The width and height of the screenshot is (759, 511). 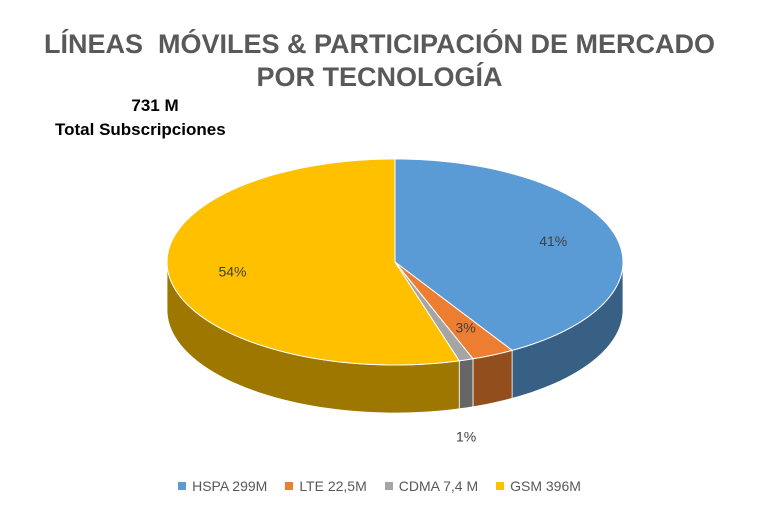 What do you see at coordinates (466, 437) in the screenshot?
I see `data-label: 1%` at bounding box center [466, 437].